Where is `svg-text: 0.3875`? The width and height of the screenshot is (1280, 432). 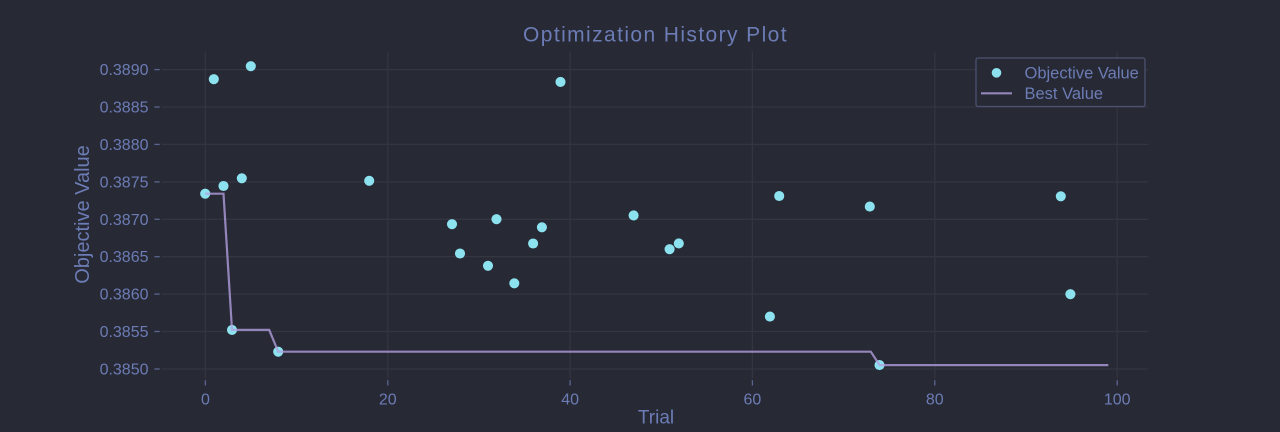 svg-text: 0.3875 is located at coordinates (124, 182).